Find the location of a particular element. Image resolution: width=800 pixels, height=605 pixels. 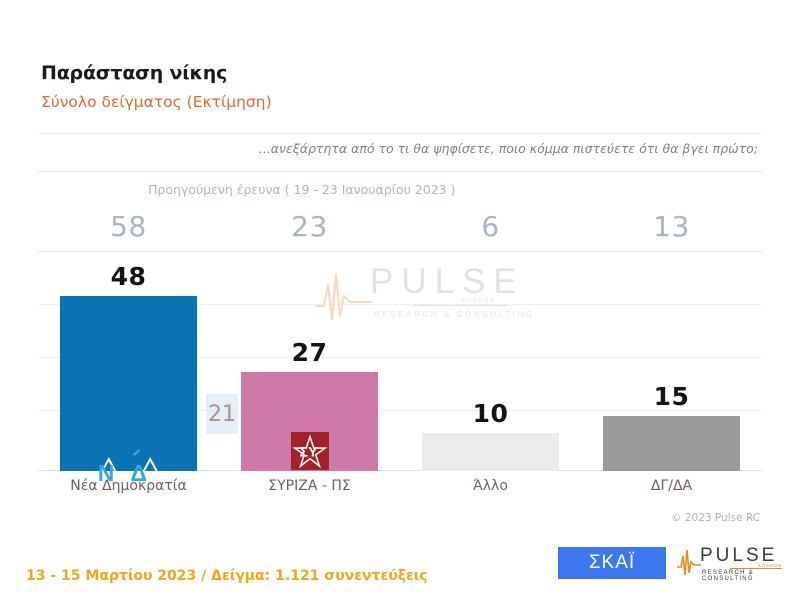

bar-slot-syriza: 27 ΣΥ is located at coordinates (309, 361).